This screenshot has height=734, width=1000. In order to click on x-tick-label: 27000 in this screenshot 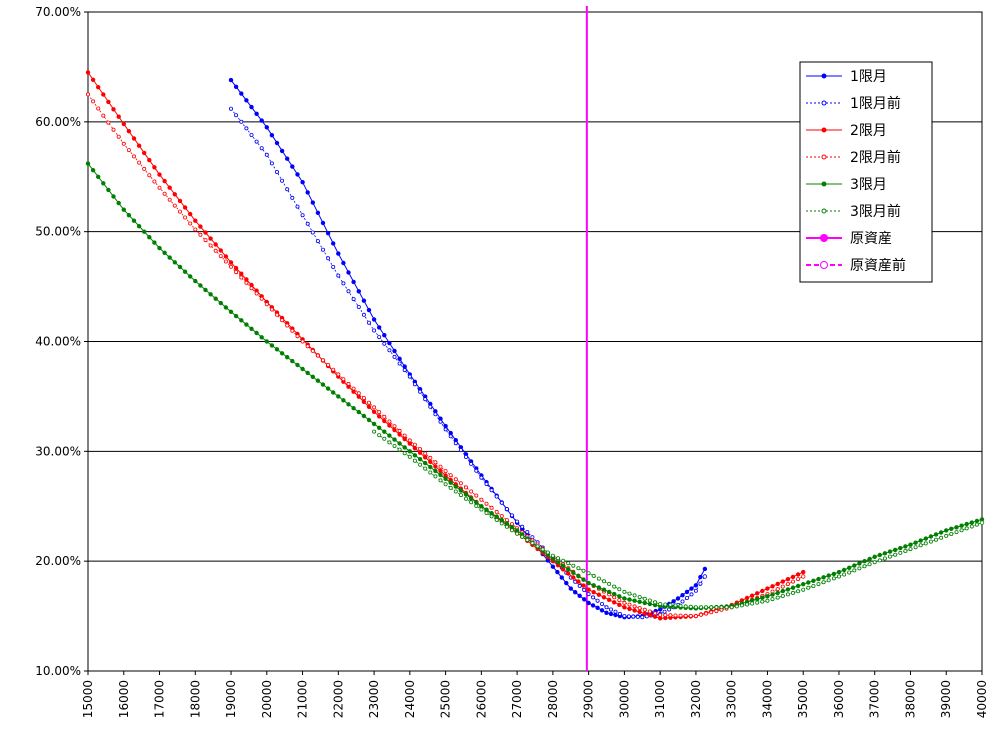, I will do `click(517, 699)`.